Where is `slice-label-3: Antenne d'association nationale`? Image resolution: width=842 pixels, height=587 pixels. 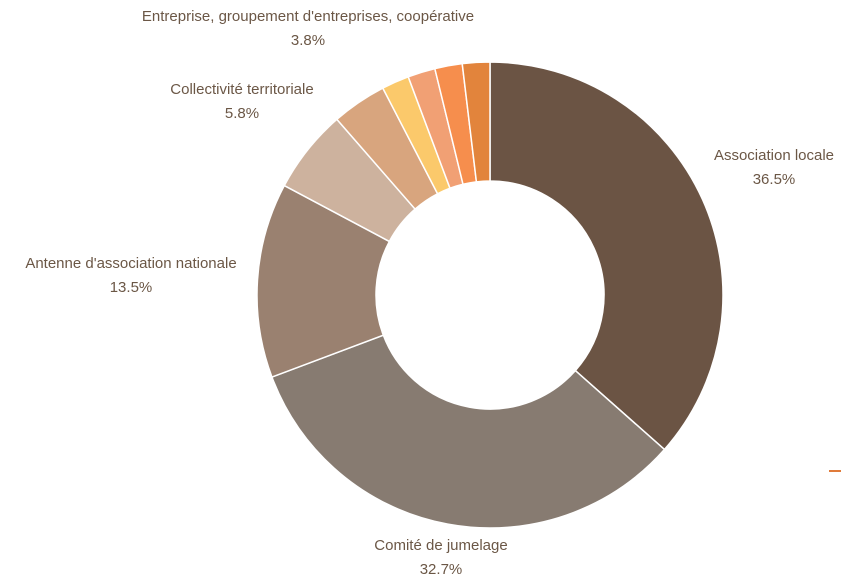
slice-label-3: Antenne d'association nationale is located at coordinates (130, 263).